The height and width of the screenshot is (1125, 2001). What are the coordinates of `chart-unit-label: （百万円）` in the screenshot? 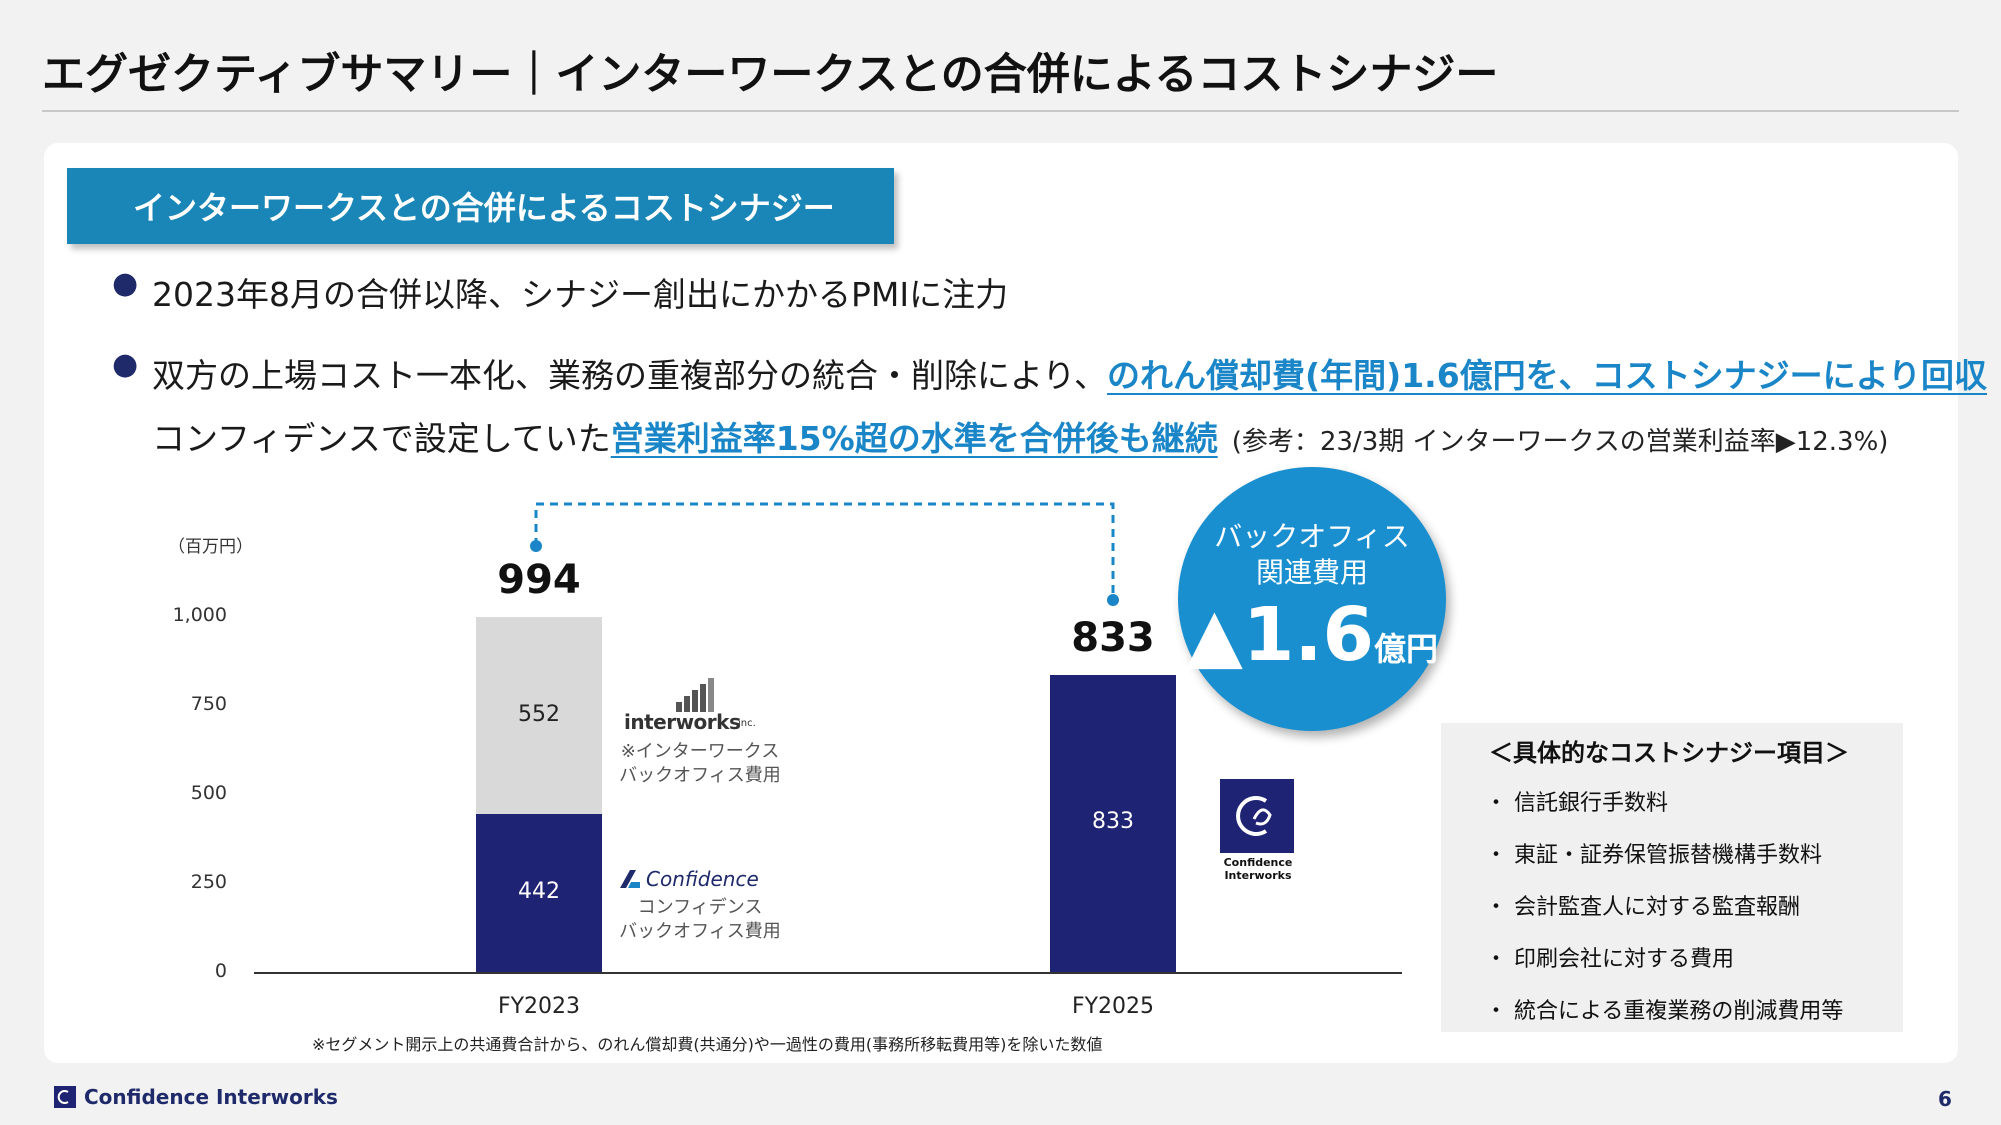 It's located at (210, 547).